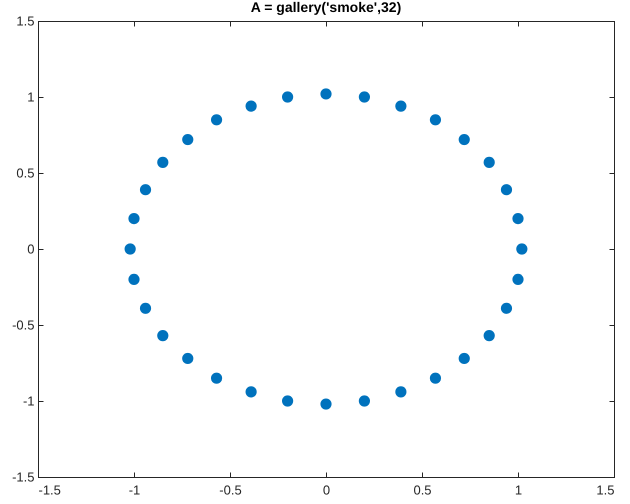 The image size is (630, 504). What do you see at coordinates (25, 173) in the screenshot?
I see `y-tick-label: 0.5` at bounding box center [25, 173].